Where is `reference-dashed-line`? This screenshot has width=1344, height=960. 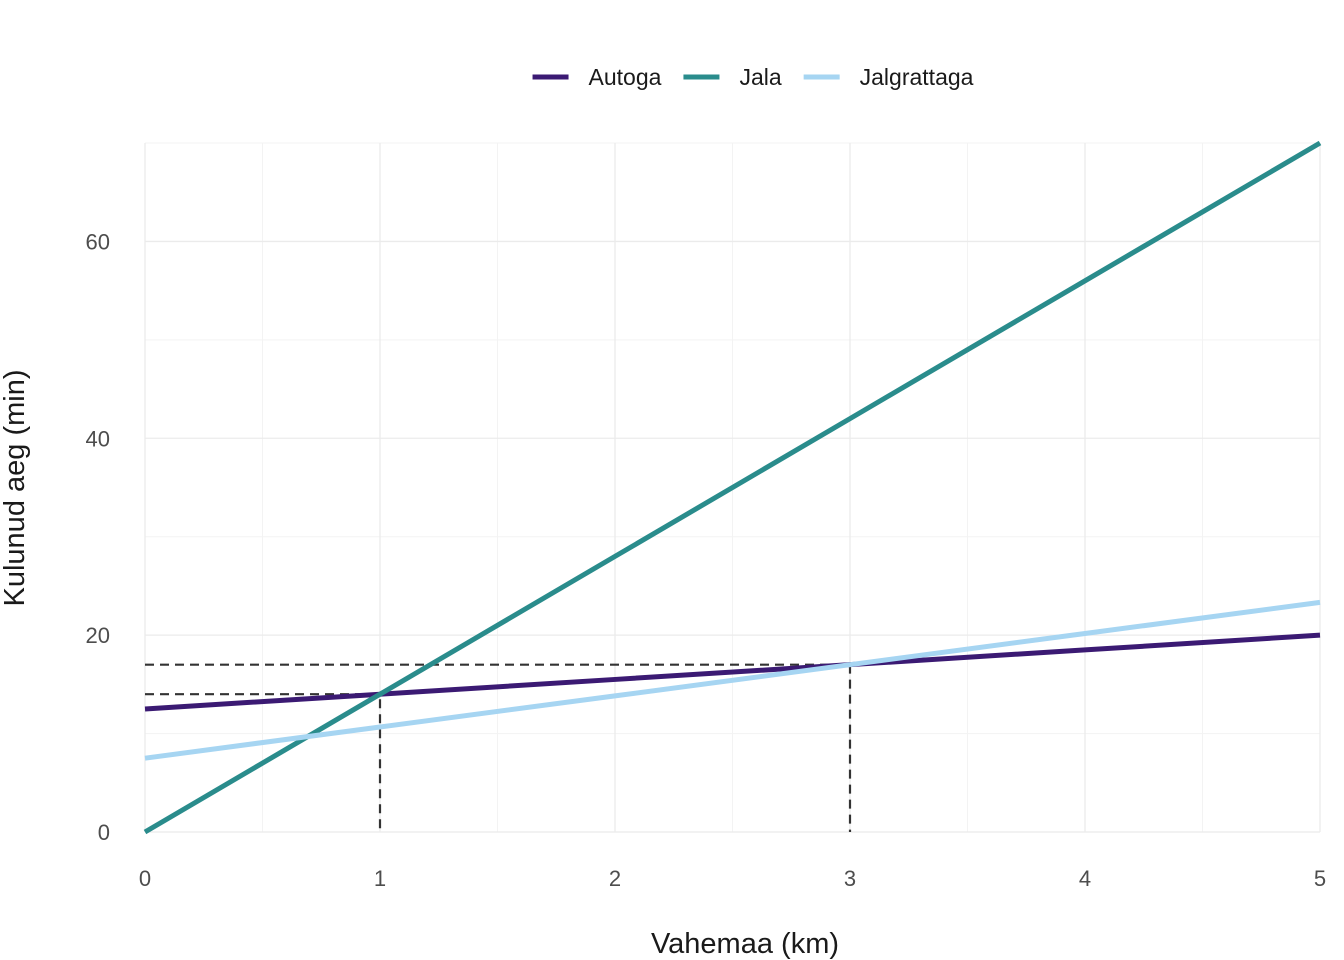
reference-dashed-line is located at coordinates (263, 762).